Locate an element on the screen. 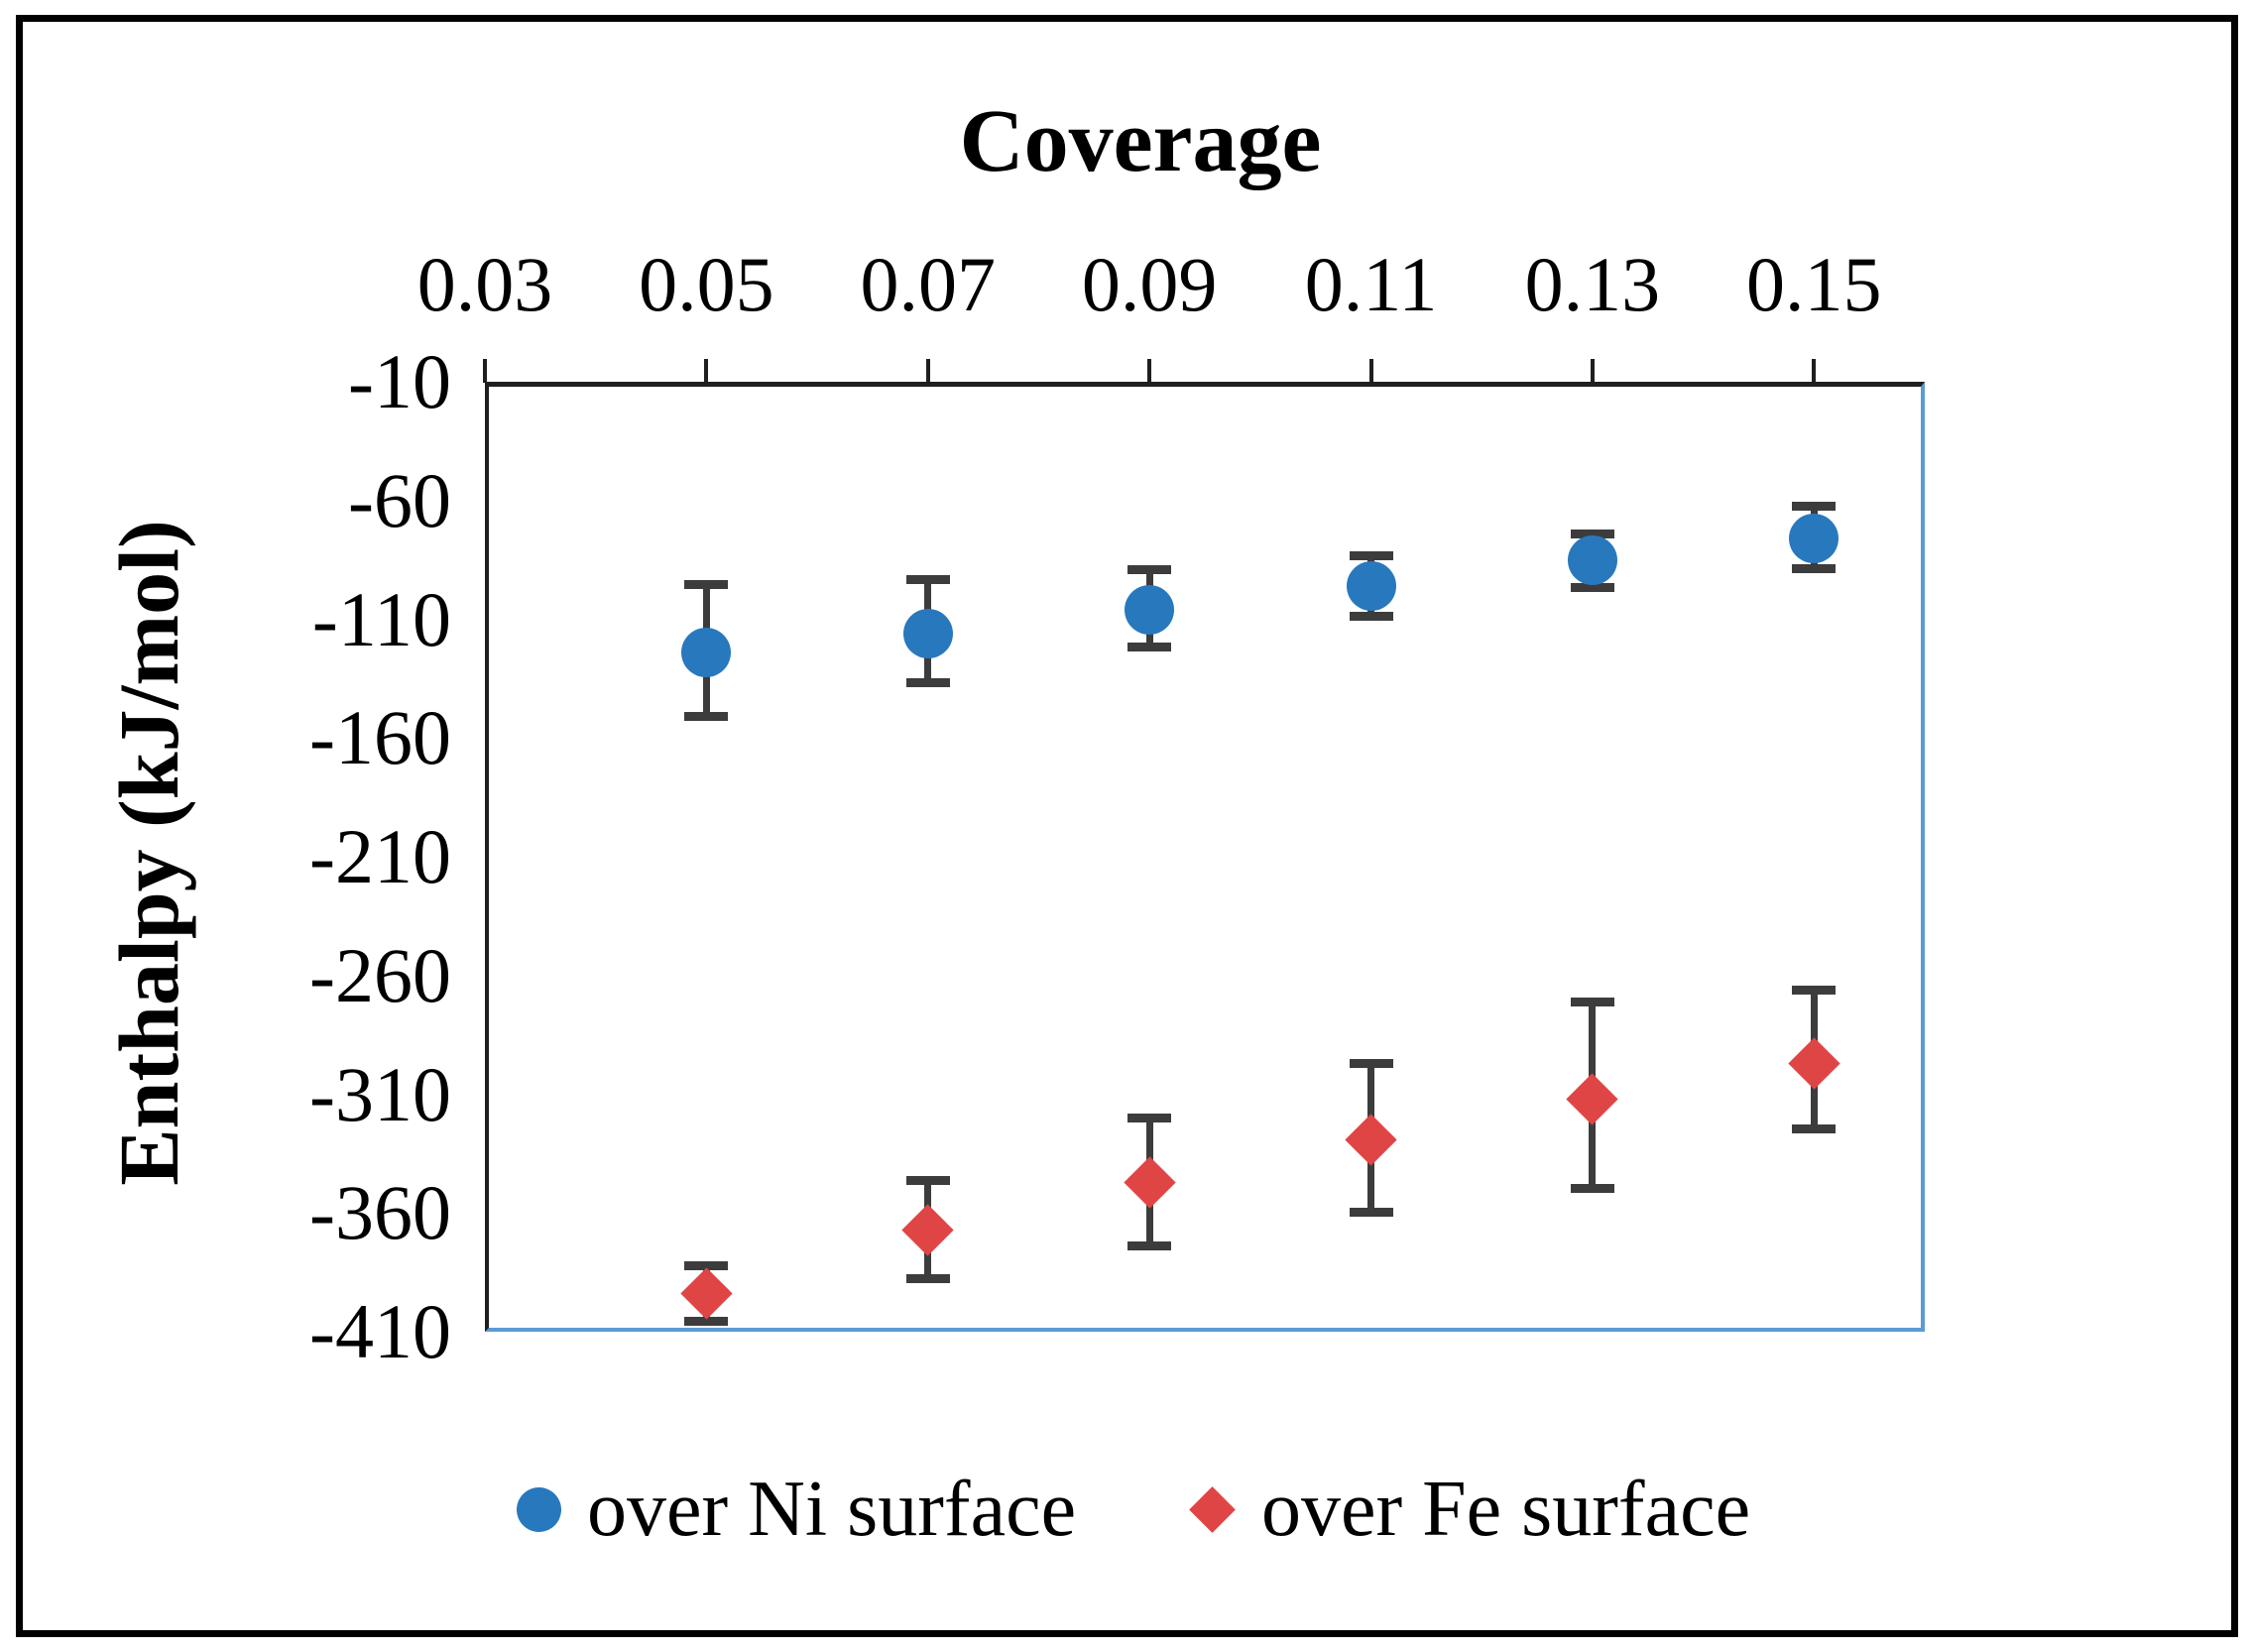  y-tick-label: -310 is located at coordinates (380, 1093).